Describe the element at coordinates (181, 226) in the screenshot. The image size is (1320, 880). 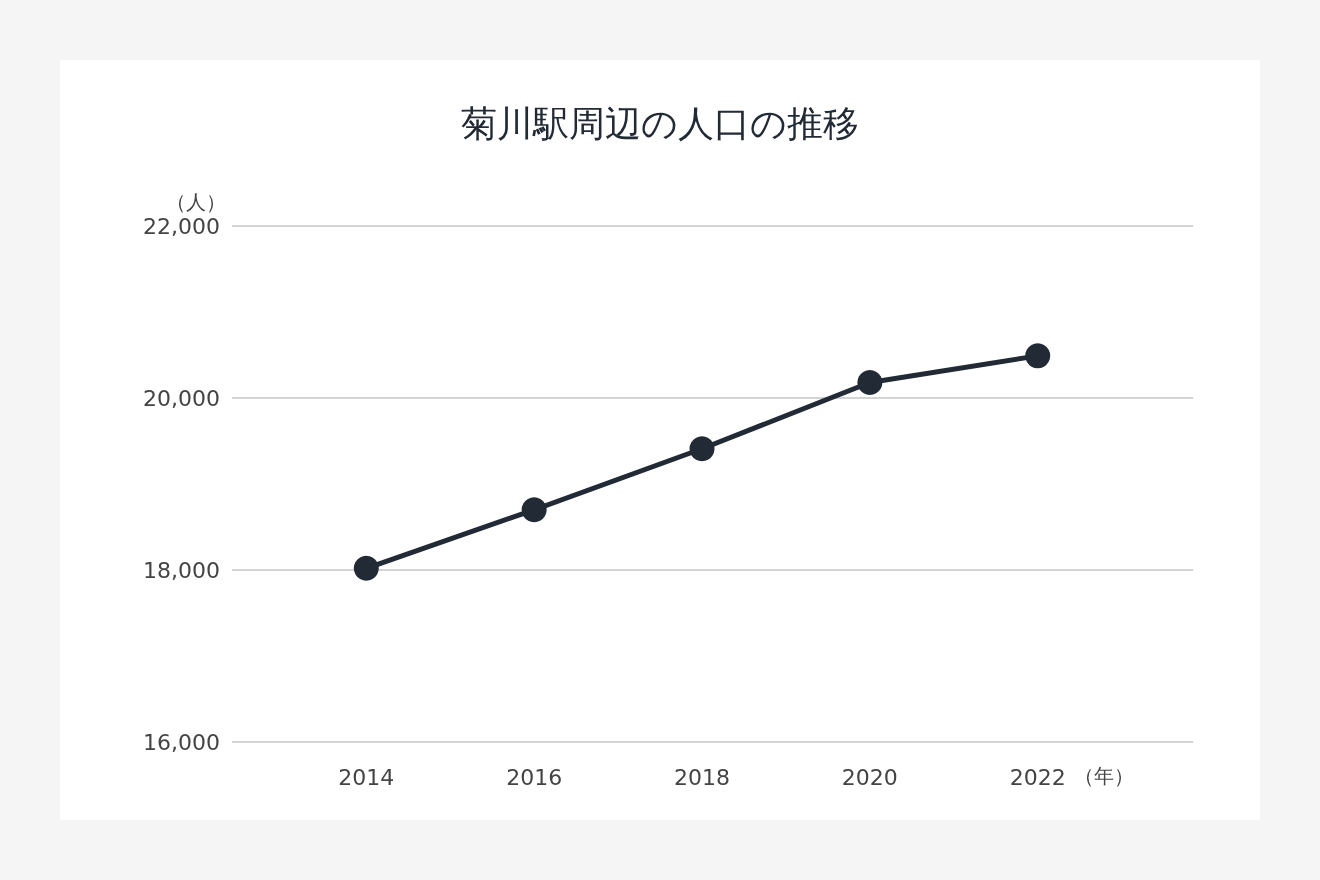
I see `y-tick-label: 22,000` at that location.